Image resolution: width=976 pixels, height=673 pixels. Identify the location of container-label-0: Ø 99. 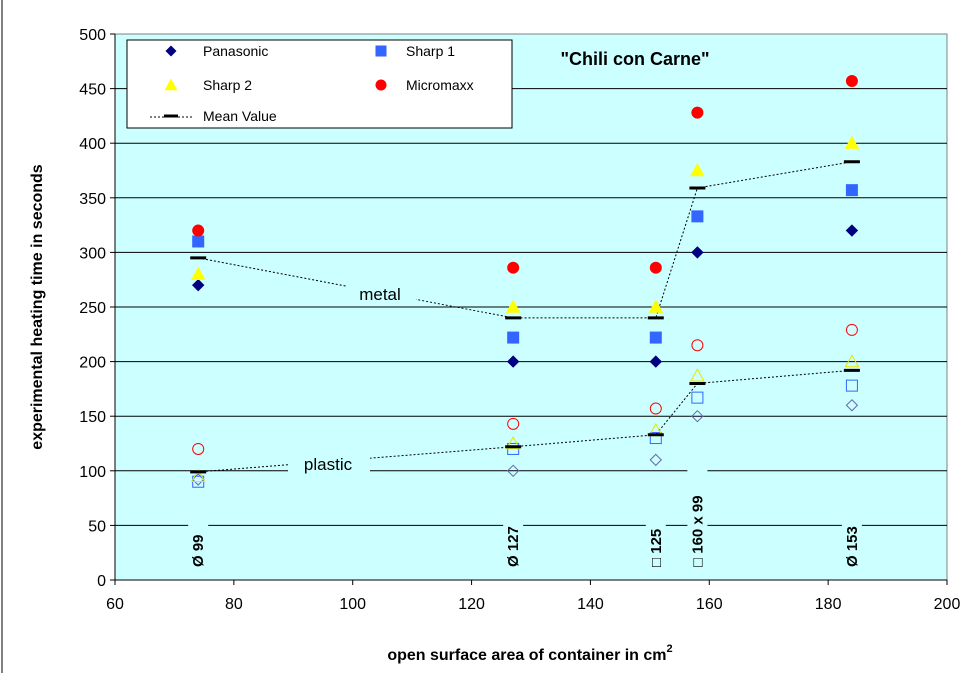
(198, 547).